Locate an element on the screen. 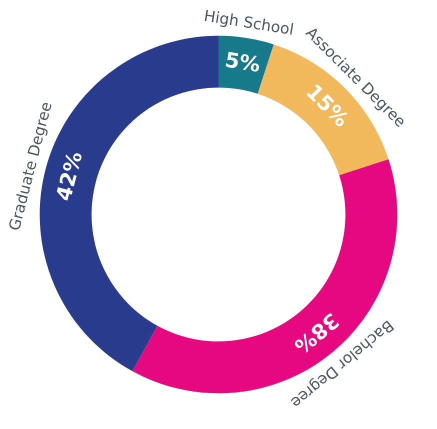 Image resolution: width=437 pixels, height=429 pixels. donut-slice is located at coordinates (246, 65).